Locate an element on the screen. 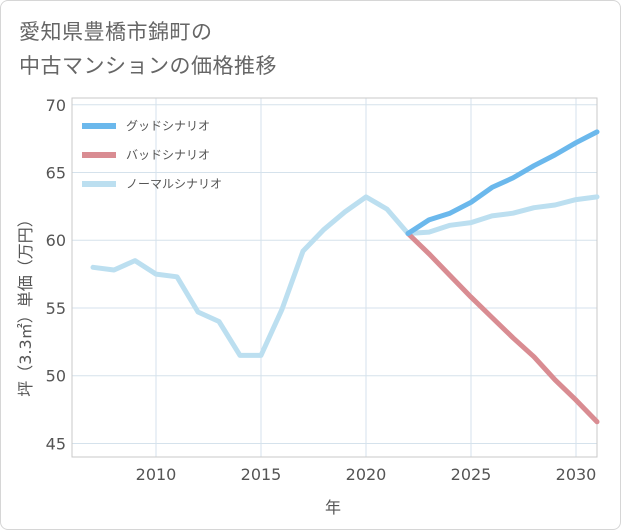 The image size is (621, 530). x-tick-label: 2030 is located at coordinates (576, 474).